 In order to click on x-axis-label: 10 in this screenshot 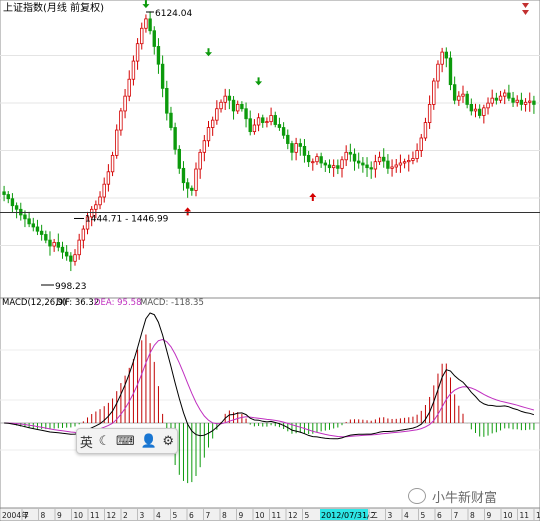, I will do `click(260, 515)`.